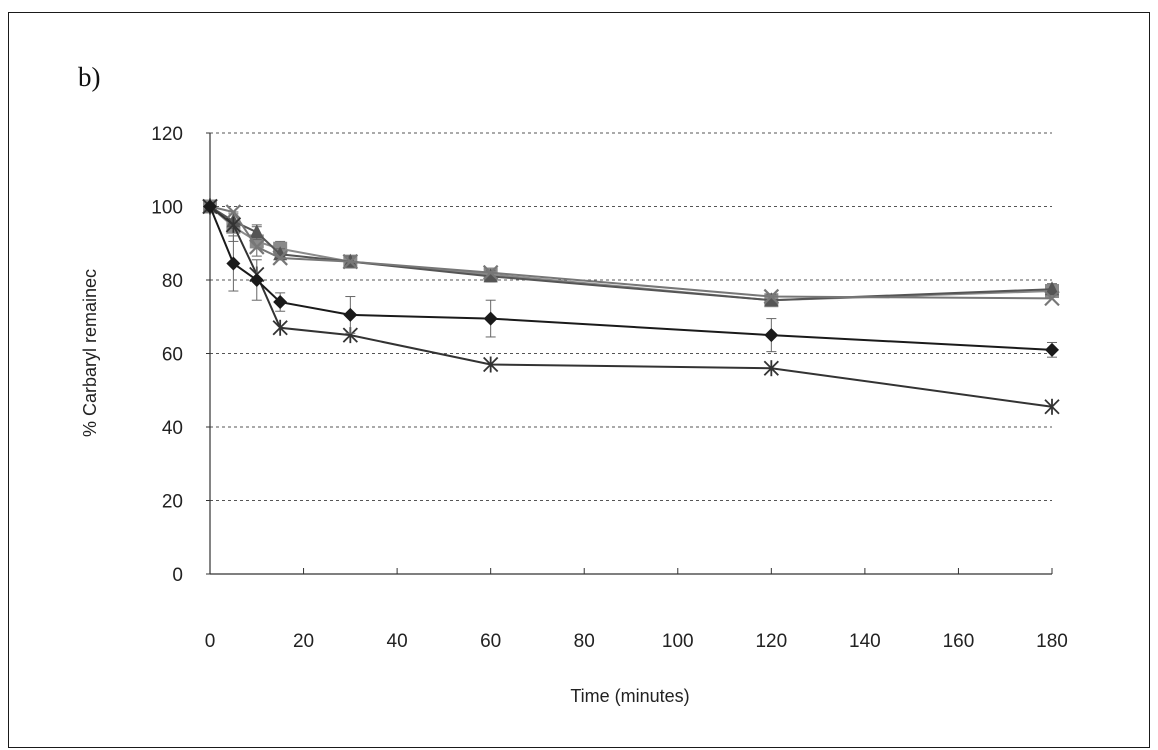 The width and height of the screenshot is (1158, 750). Describe the element at coordinates (629, 696) in the screenshot. I see `x-axis-title: Time (minutes)` at that location.